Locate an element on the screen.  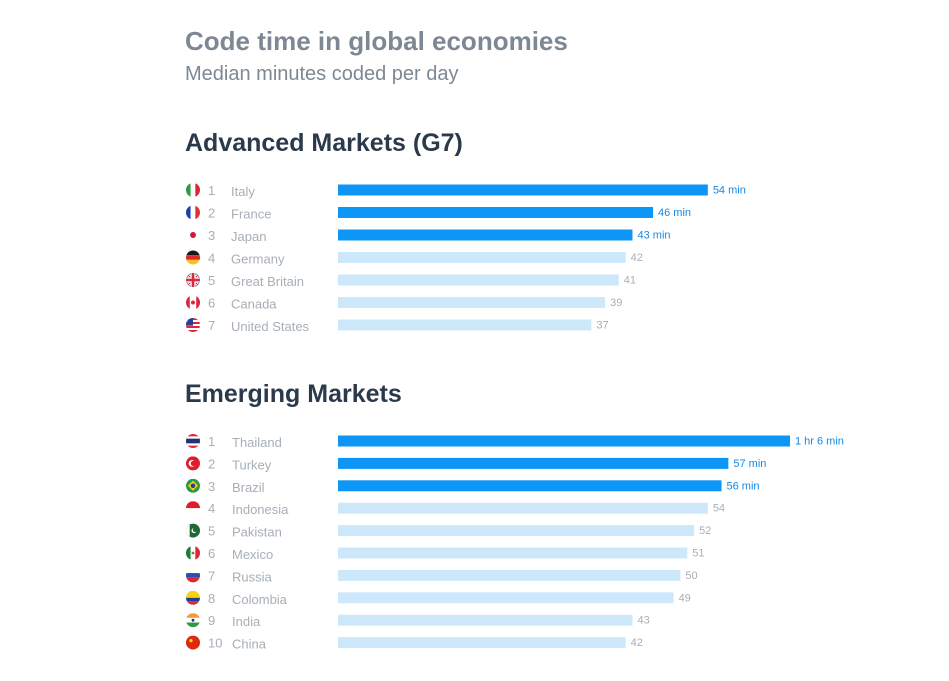
value-label: 54 min is located at coordinates (729, 191).